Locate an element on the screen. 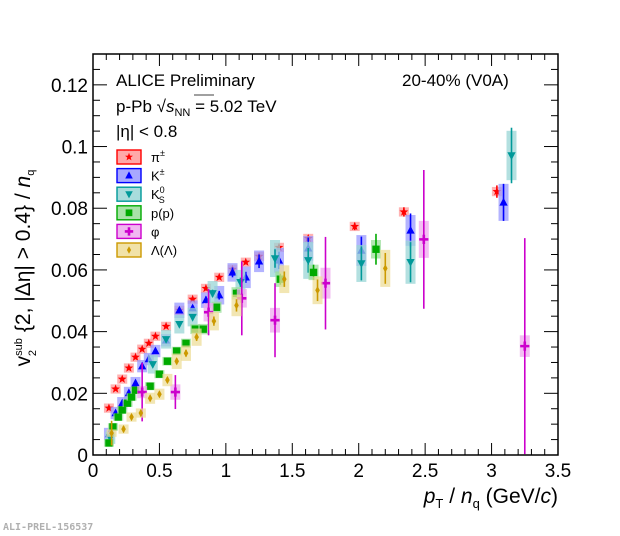  legend-label: π± is located at coordinates (158, 156).